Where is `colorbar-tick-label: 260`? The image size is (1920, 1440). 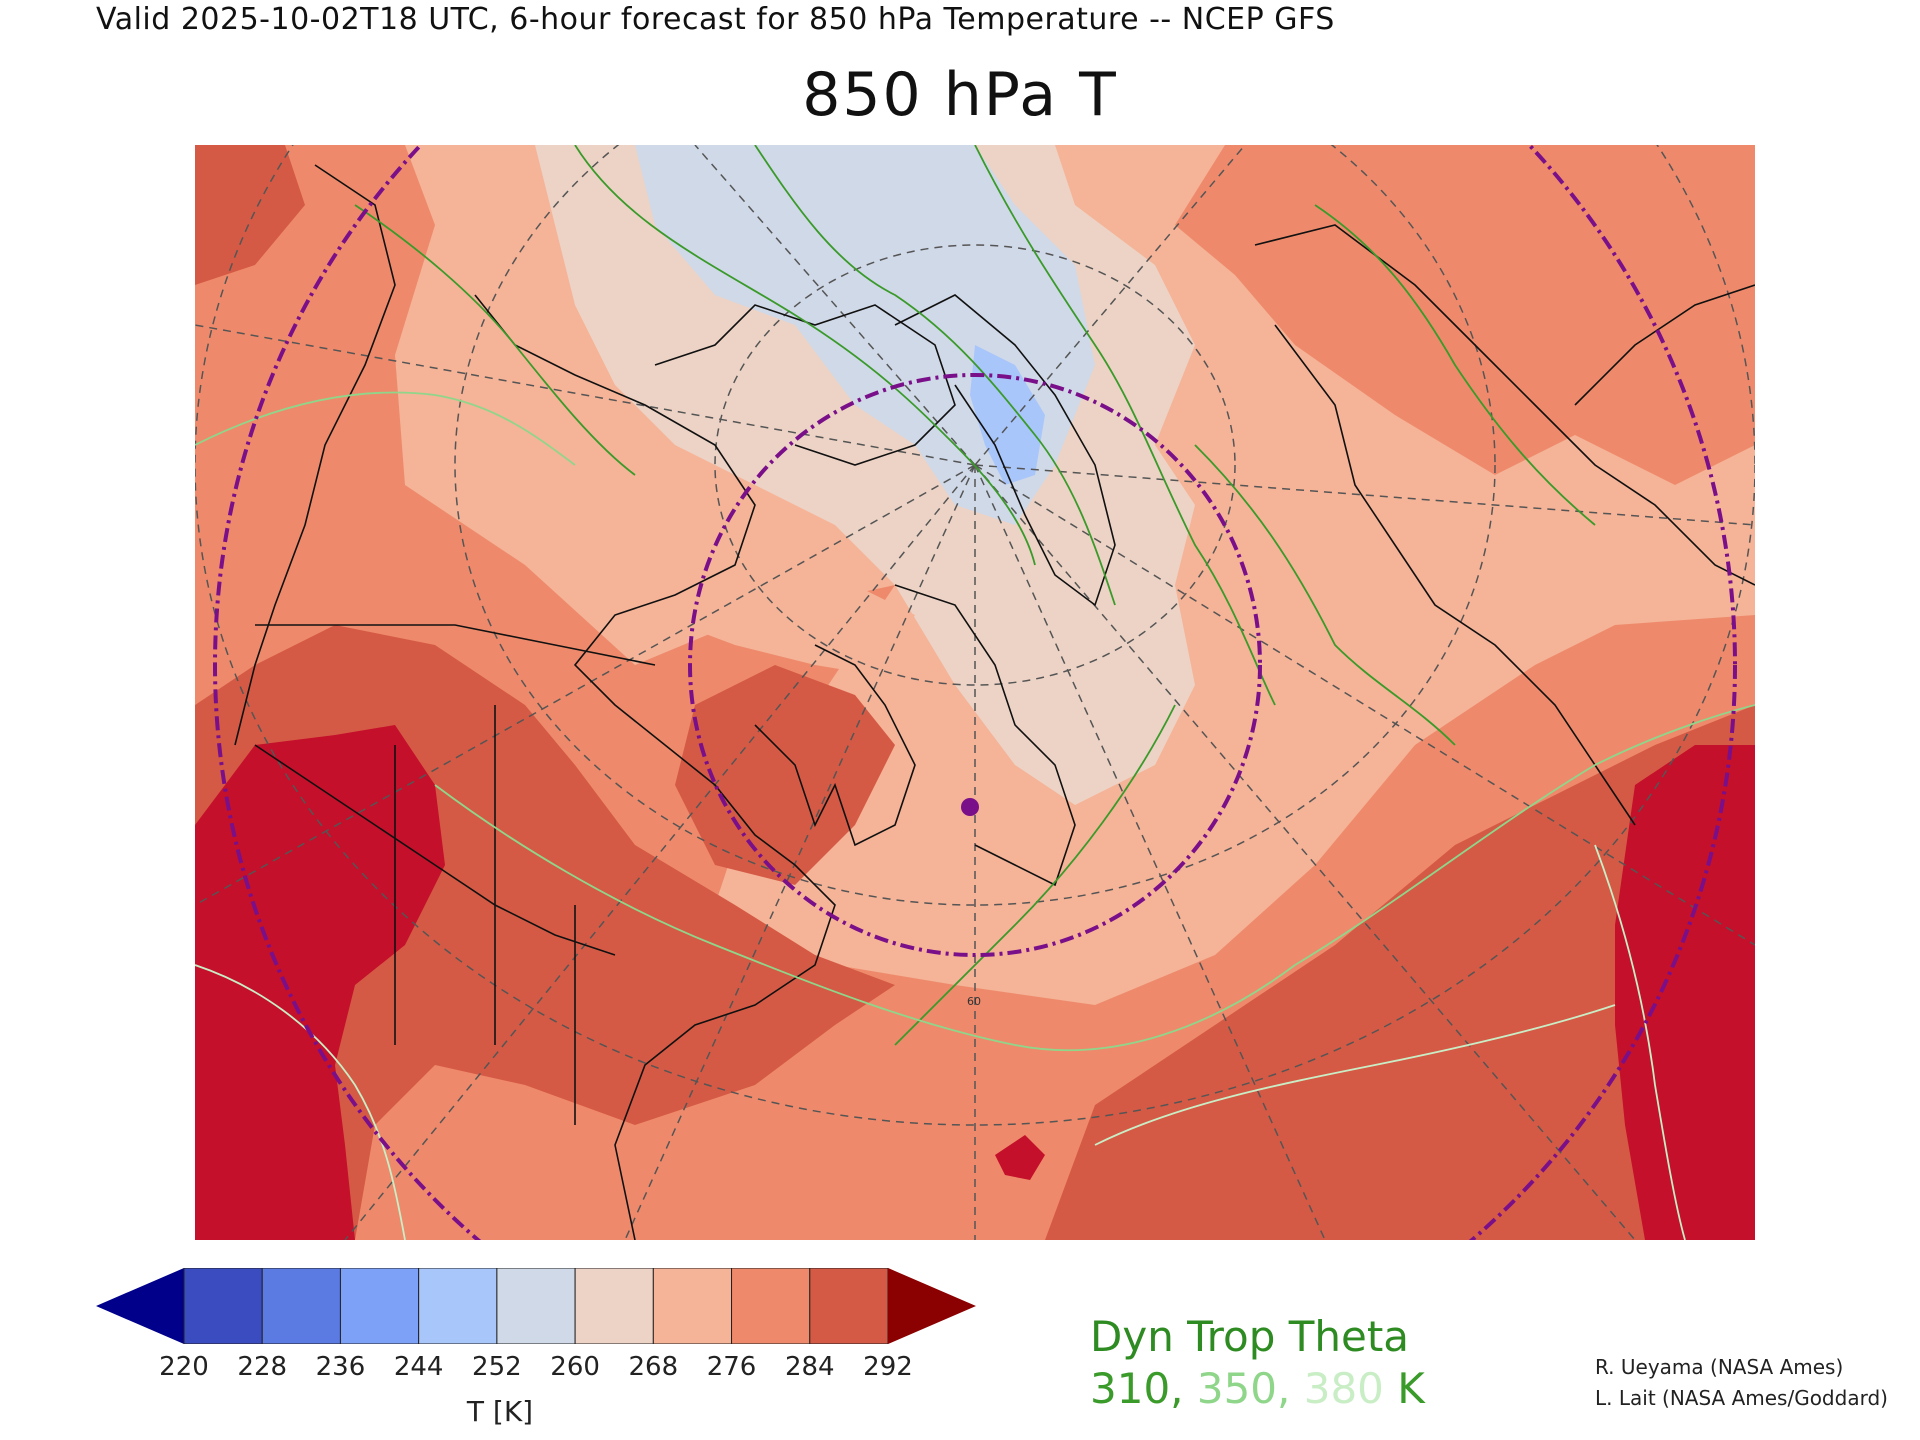
colorbar-tick-label: 260 is located at coordinates (575, 1367).